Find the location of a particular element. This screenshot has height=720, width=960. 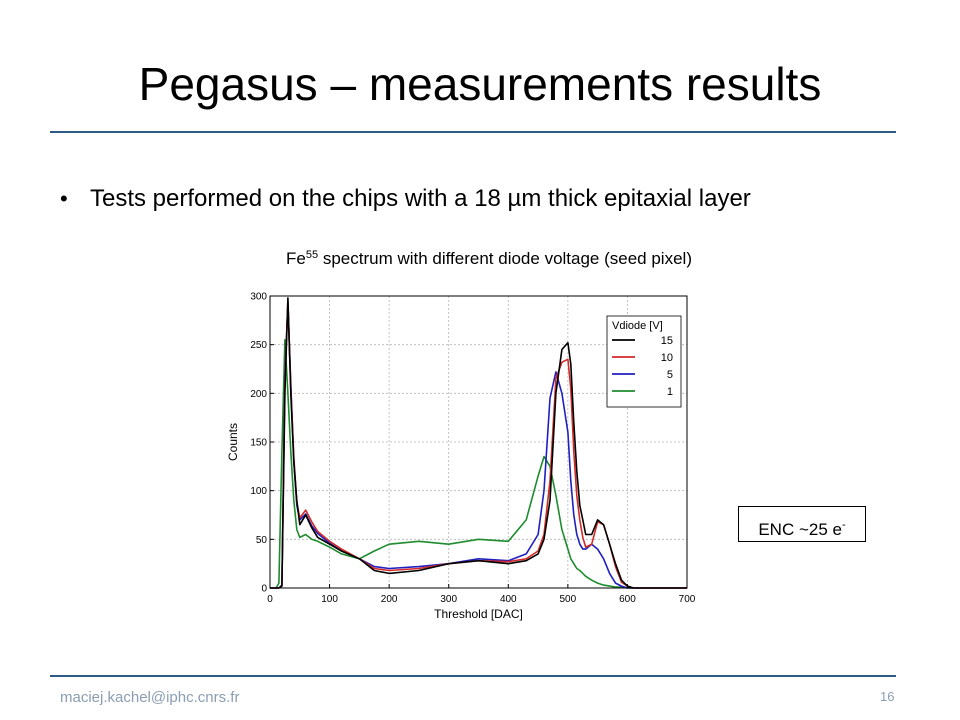

x-tick-label: 200 is located at coordinates (389, 599).